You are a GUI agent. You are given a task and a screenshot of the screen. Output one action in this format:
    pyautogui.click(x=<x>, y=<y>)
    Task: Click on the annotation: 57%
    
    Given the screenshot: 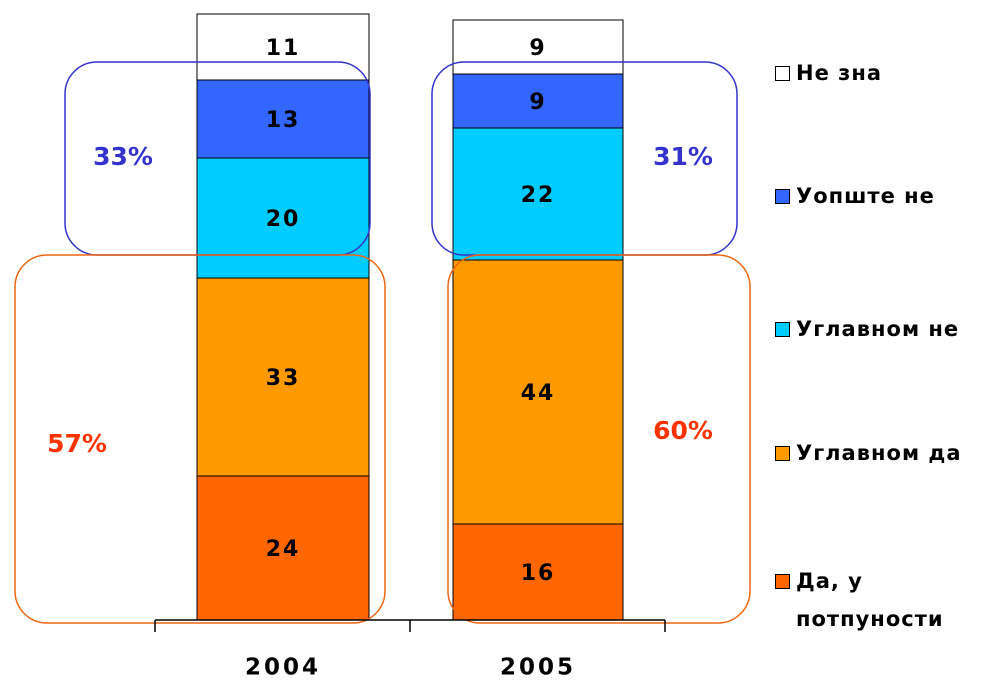 What is the action you would take?
    pyautogui.click(x=77, y=443)
    